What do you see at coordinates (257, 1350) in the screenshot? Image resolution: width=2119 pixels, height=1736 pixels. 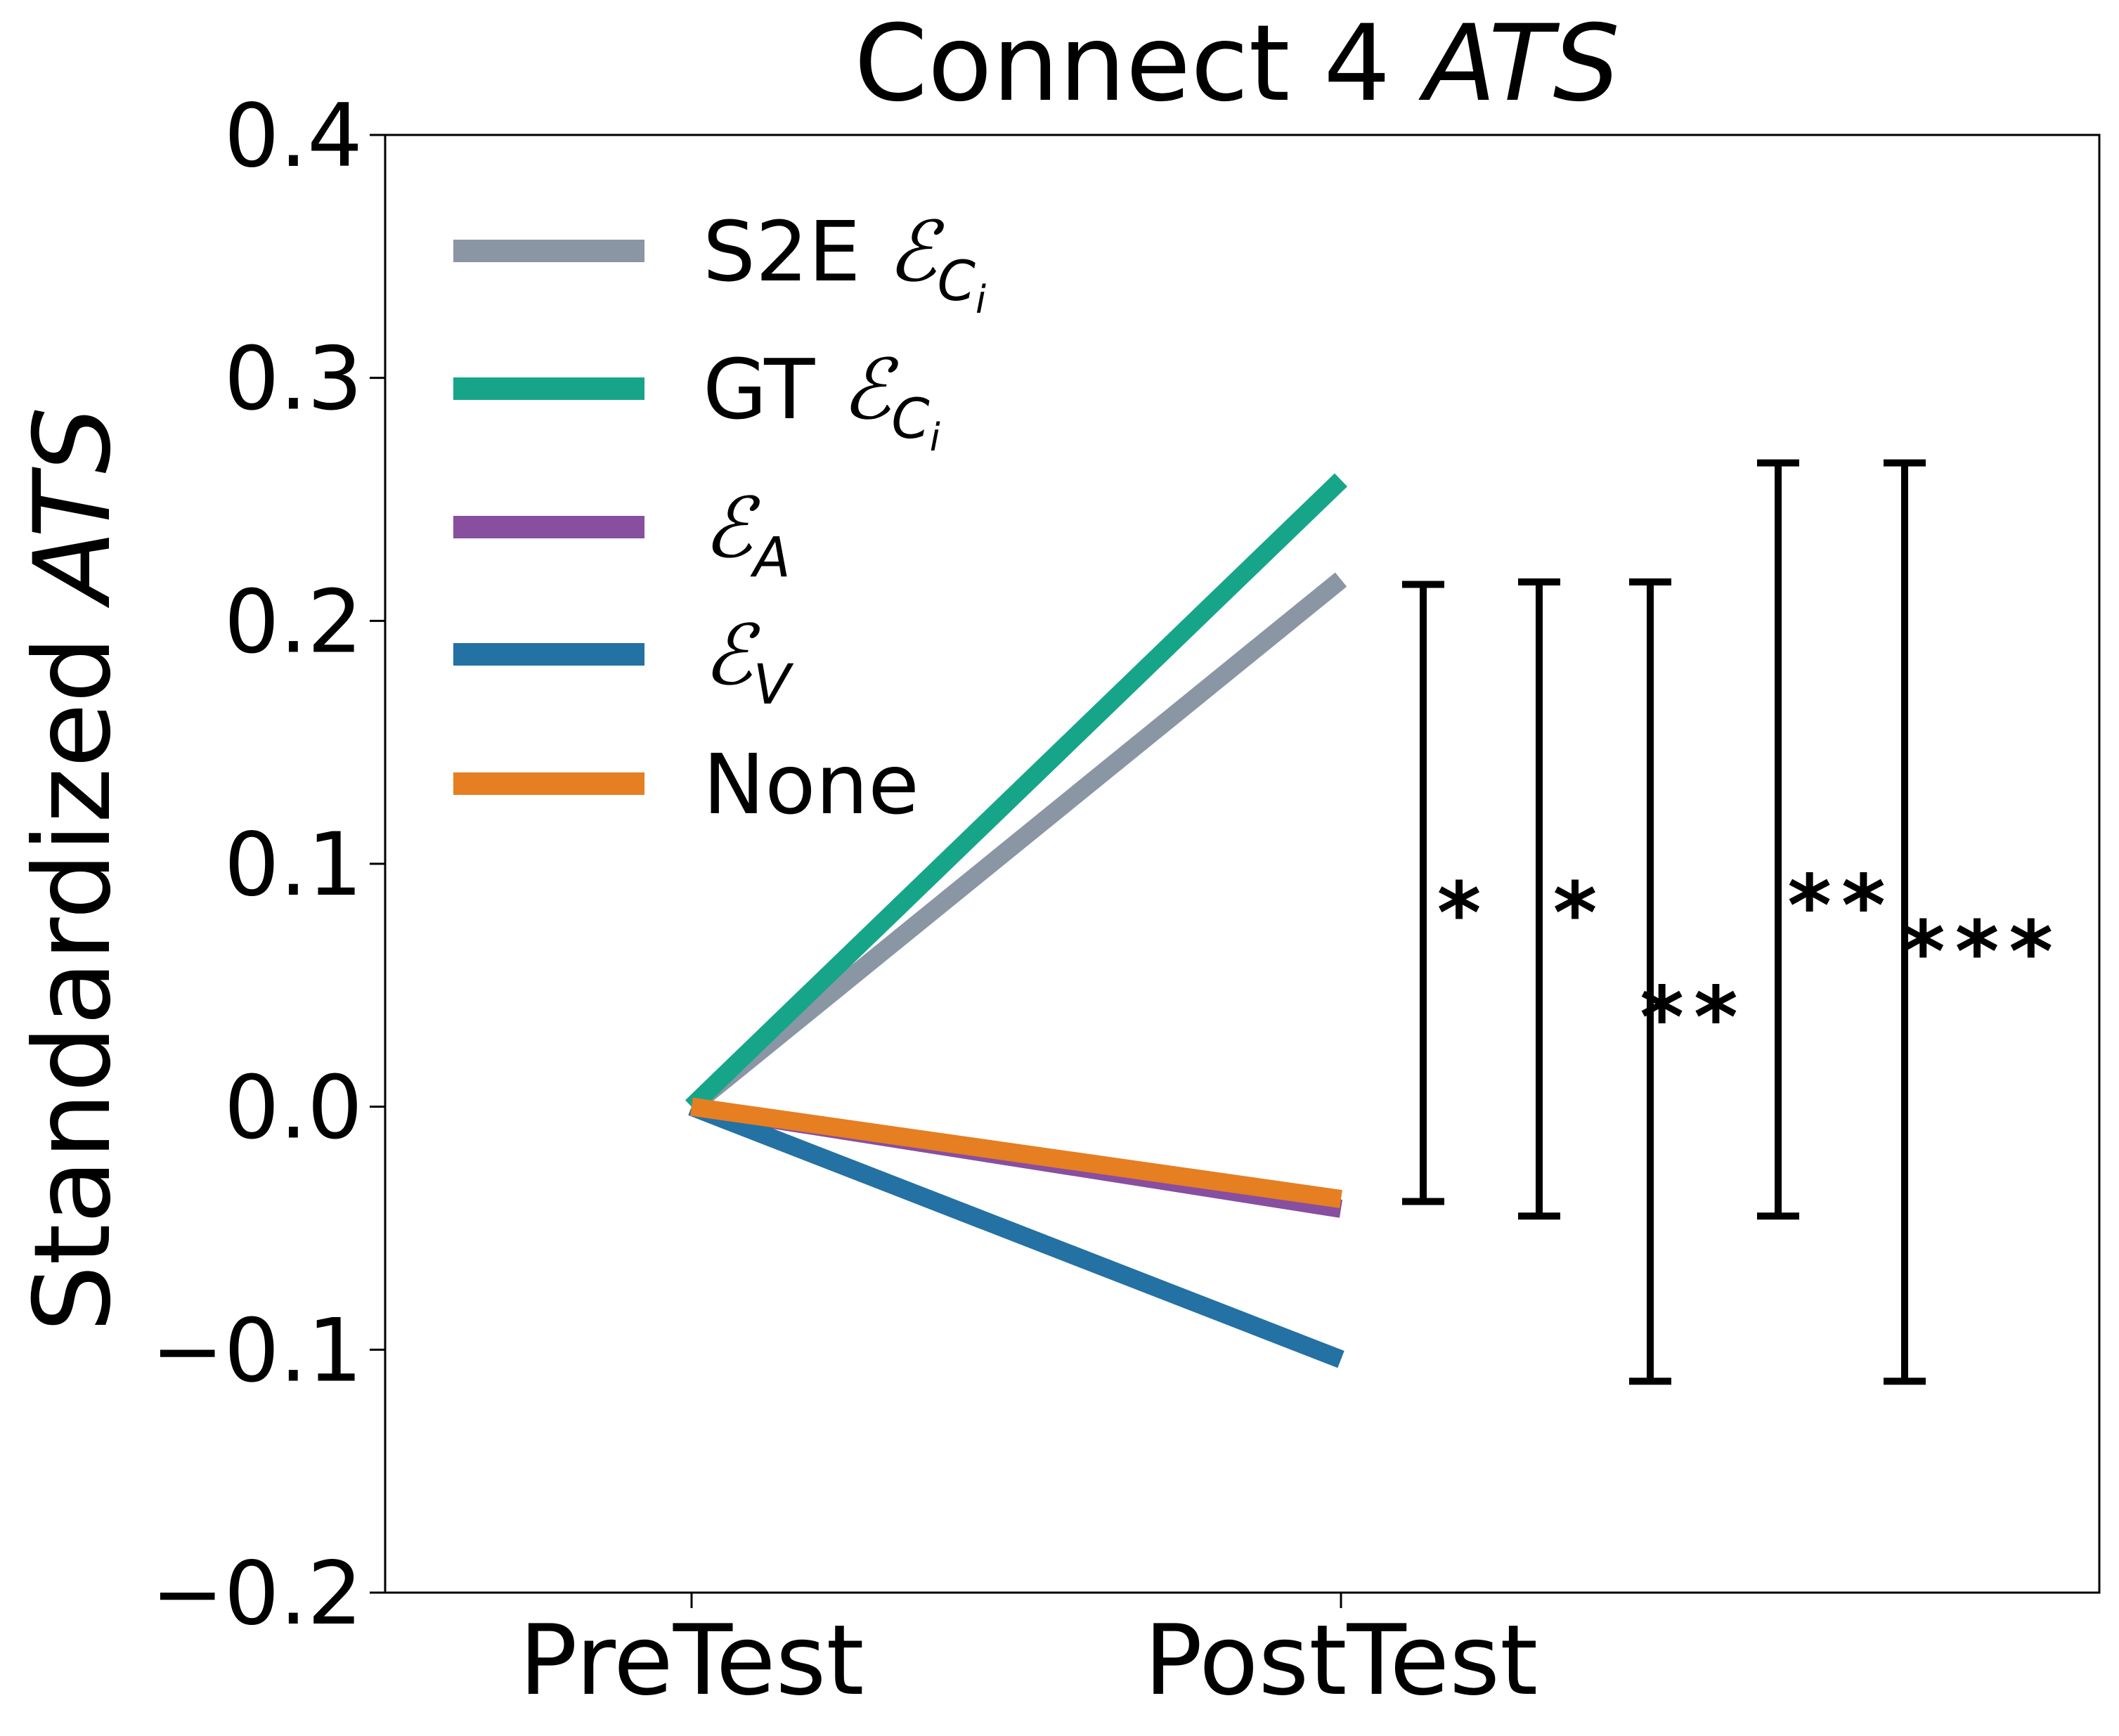 I see `y-tick-label: −0.1` at bounding box center [257, 1350].